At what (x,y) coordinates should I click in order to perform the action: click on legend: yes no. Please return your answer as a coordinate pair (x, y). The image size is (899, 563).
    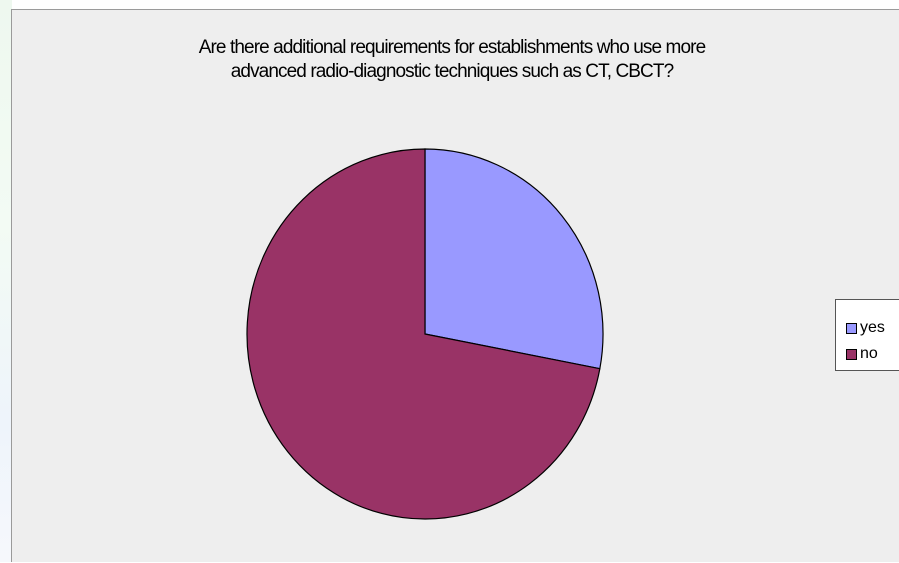
    Looking at the image, I should click on (867, 335).